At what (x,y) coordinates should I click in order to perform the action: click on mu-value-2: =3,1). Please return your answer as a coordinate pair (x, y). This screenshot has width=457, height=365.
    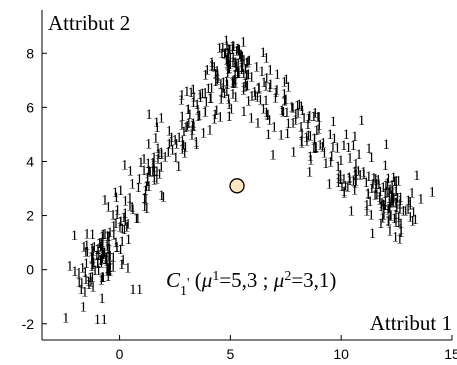
    Looking at the image, I should click on (313, 280).